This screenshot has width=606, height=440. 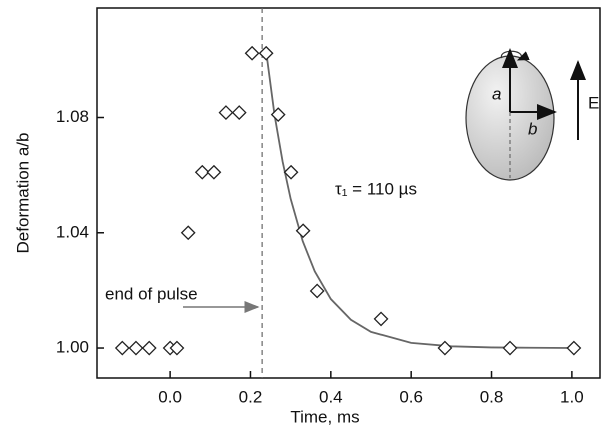 I want to click on inset-label: b, so click(x=532, y=128).